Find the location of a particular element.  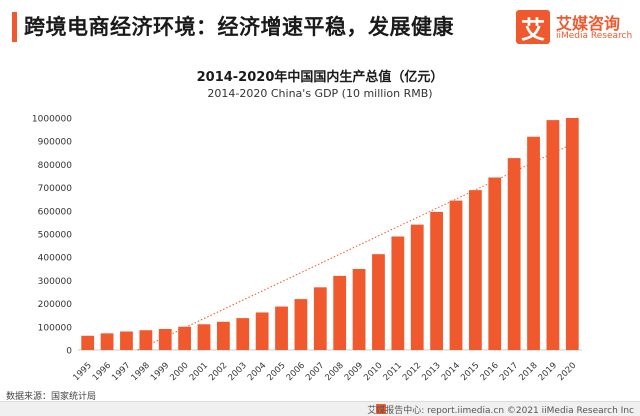

y-tick-label: 400000 is located at coordinates (55, 259).